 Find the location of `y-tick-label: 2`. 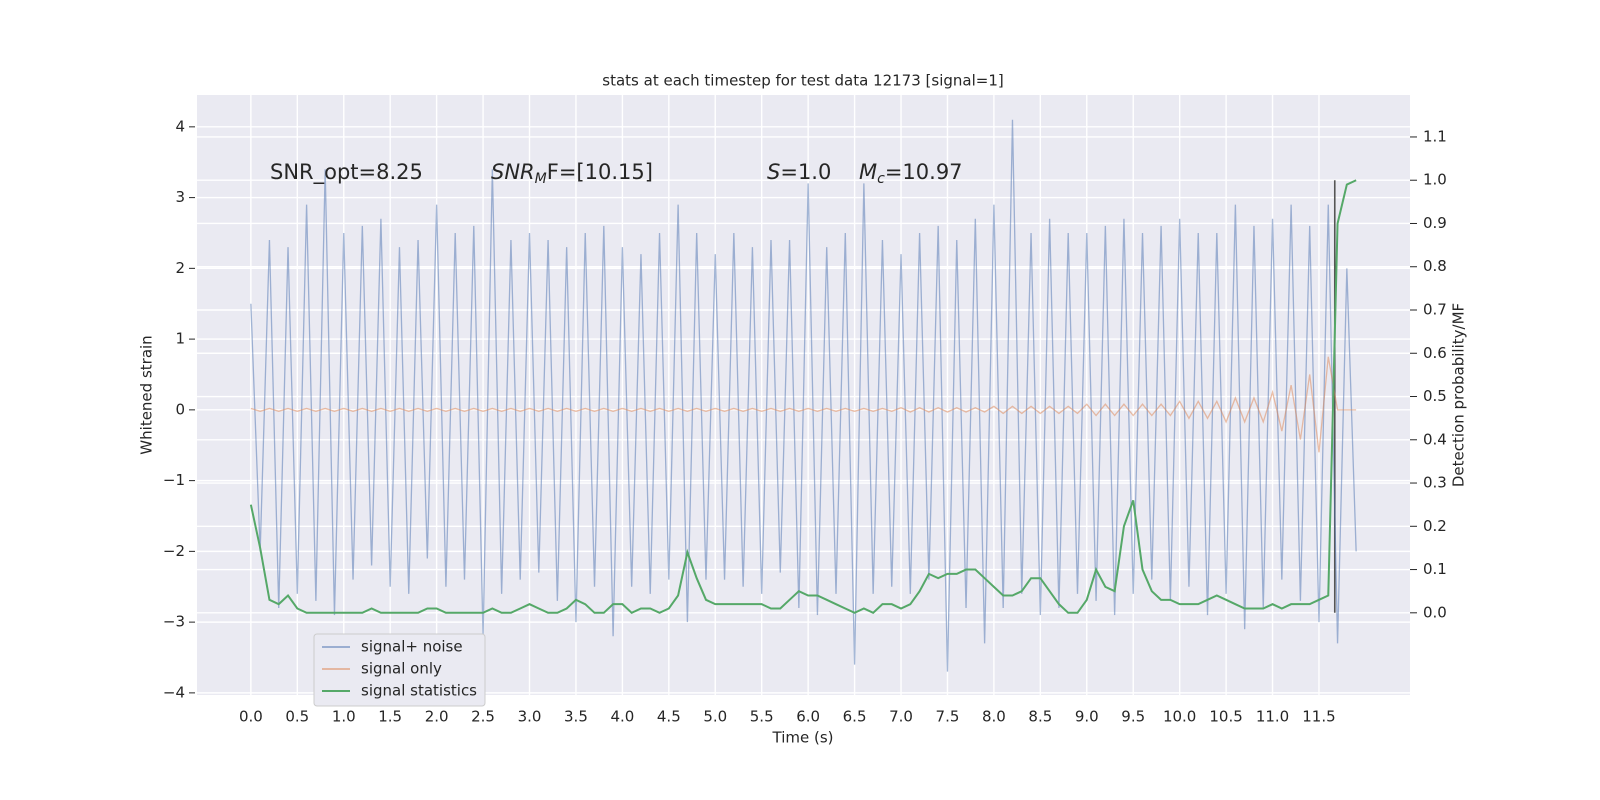

y-tick-label: 2 is located at coordinates (180, 268).